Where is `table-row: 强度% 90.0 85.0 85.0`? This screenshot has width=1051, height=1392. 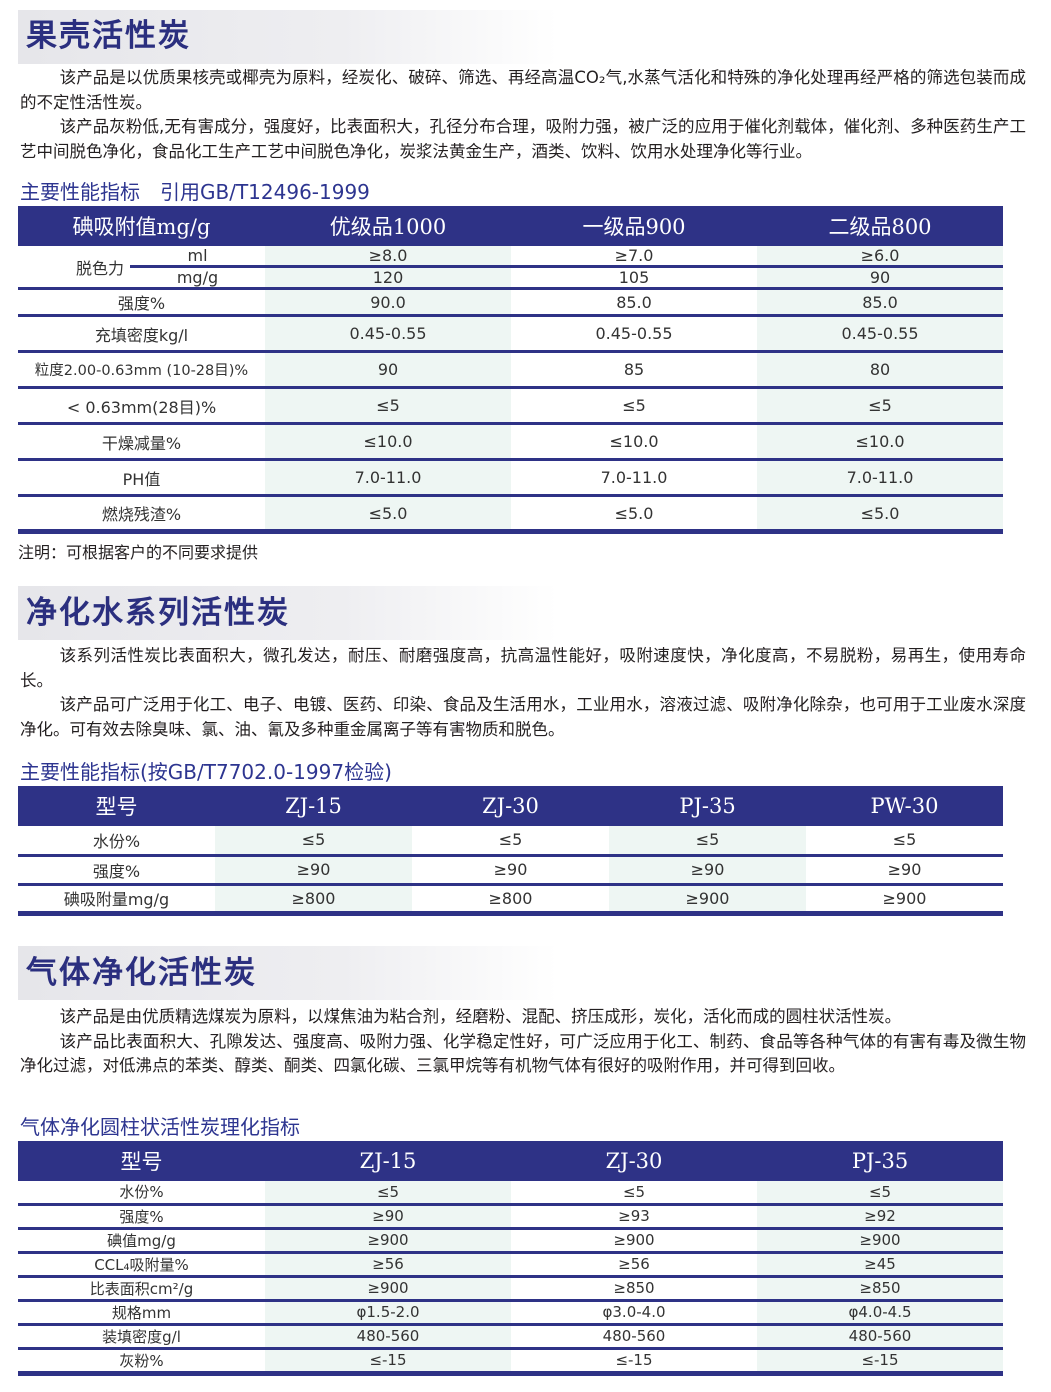
table-row: 强度% 90.0 85.0 85.0 is located at coordinates (510, 302).